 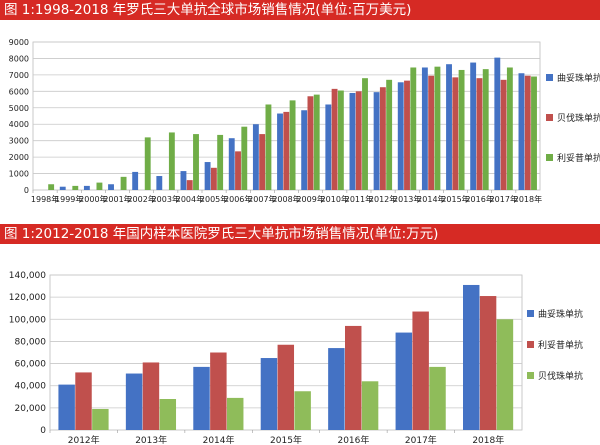 I want to click on y-tick-label: 100,000, so click(x=27, y=320).